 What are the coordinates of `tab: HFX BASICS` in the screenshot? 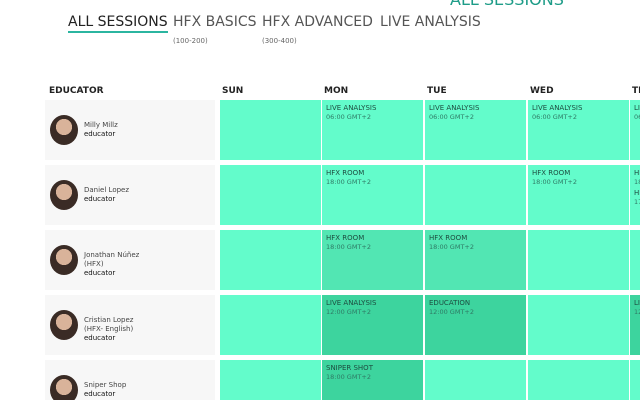 It's located at (215, 22).